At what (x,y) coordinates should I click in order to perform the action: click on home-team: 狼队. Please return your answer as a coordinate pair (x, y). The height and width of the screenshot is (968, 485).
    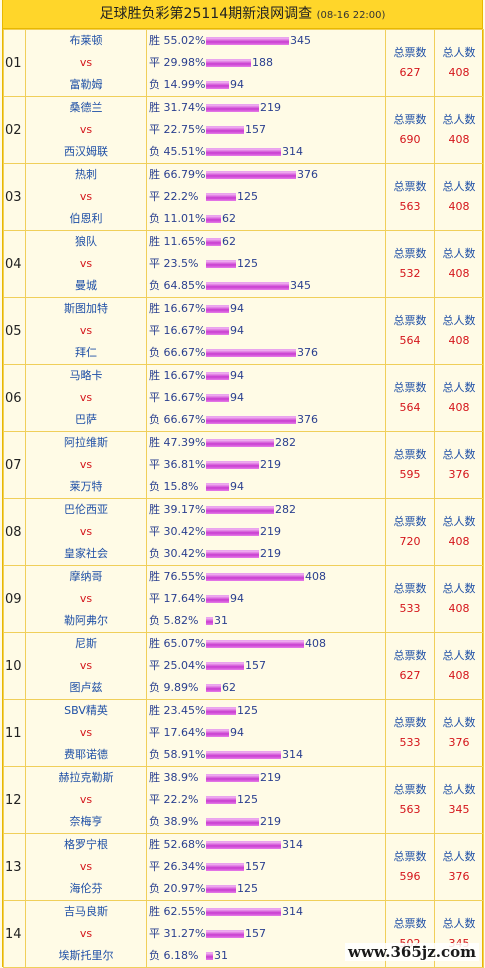
    Looking at the image, I should click on (86, 241).